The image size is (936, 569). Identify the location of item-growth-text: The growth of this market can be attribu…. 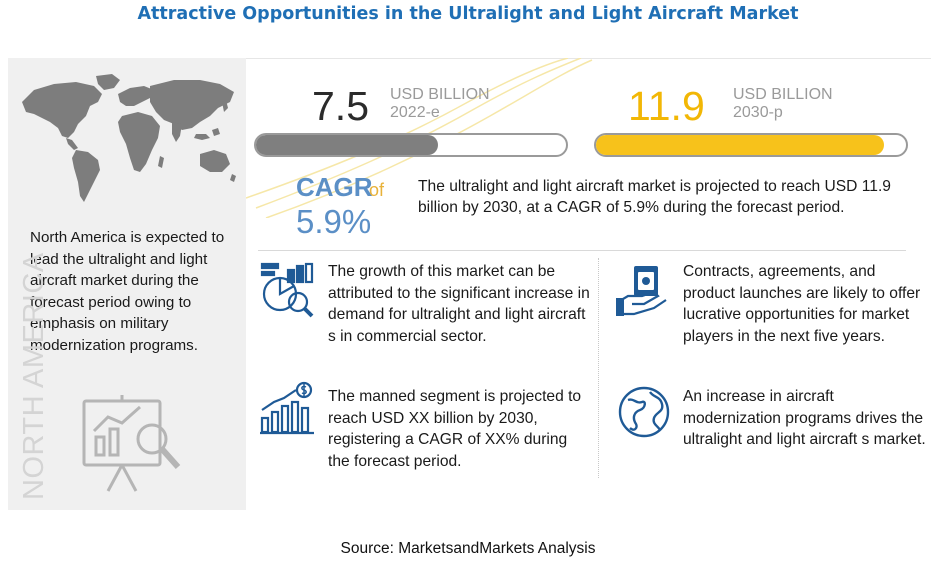
(459, 304).